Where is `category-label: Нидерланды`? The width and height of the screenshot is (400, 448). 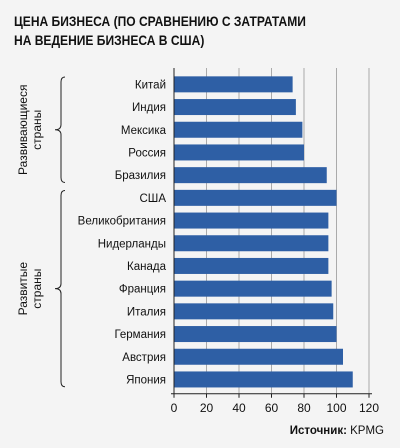
category-label: Нидерланды is located at coordinates (132, 244).